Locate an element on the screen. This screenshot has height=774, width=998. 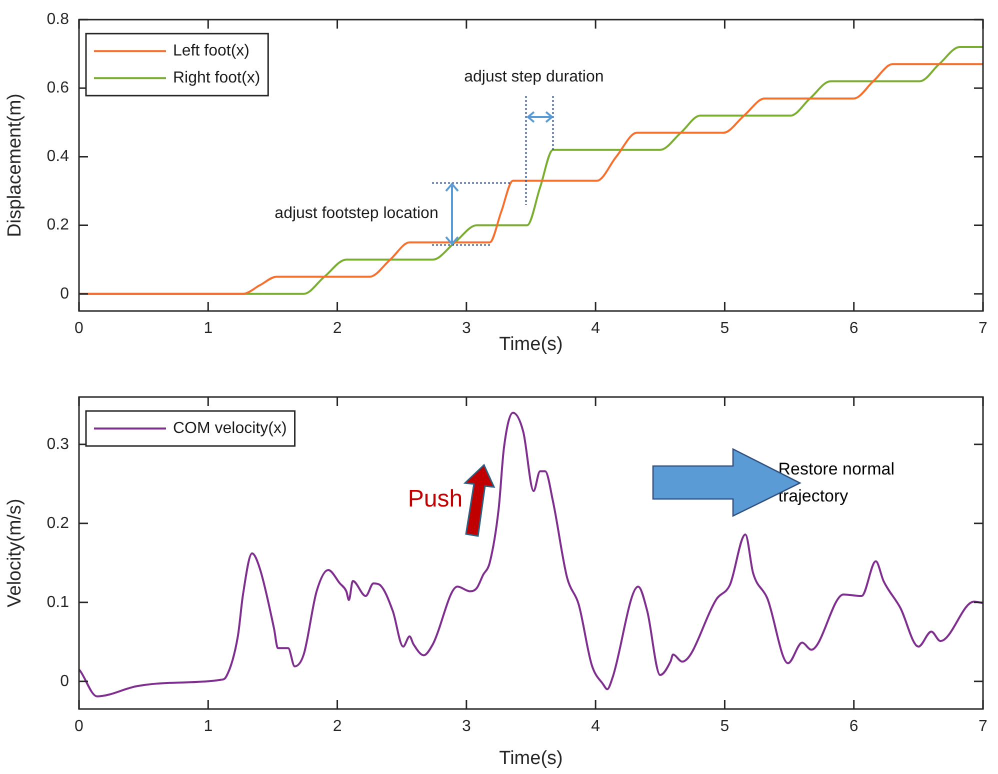
y-tick-label: 0.4 is located at coordinates (58, 157).